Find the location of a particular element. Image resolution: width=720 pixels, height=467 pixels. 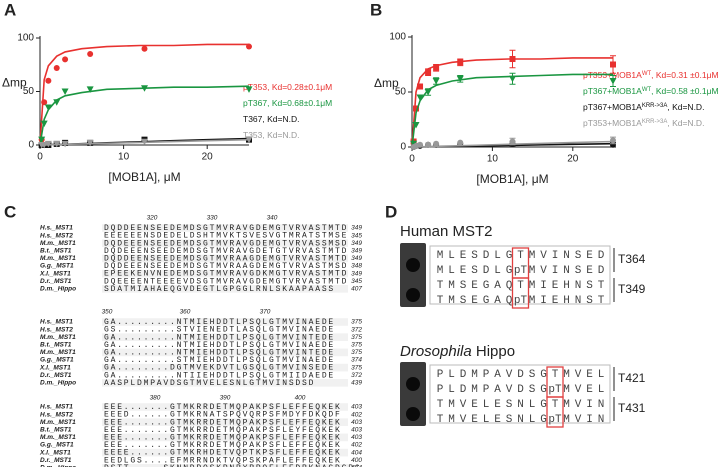

sequence: DQDEEENSEEDEMDSGTMVRAVGDEMGTVRVASSMSD is located at coordinates (226, 243).